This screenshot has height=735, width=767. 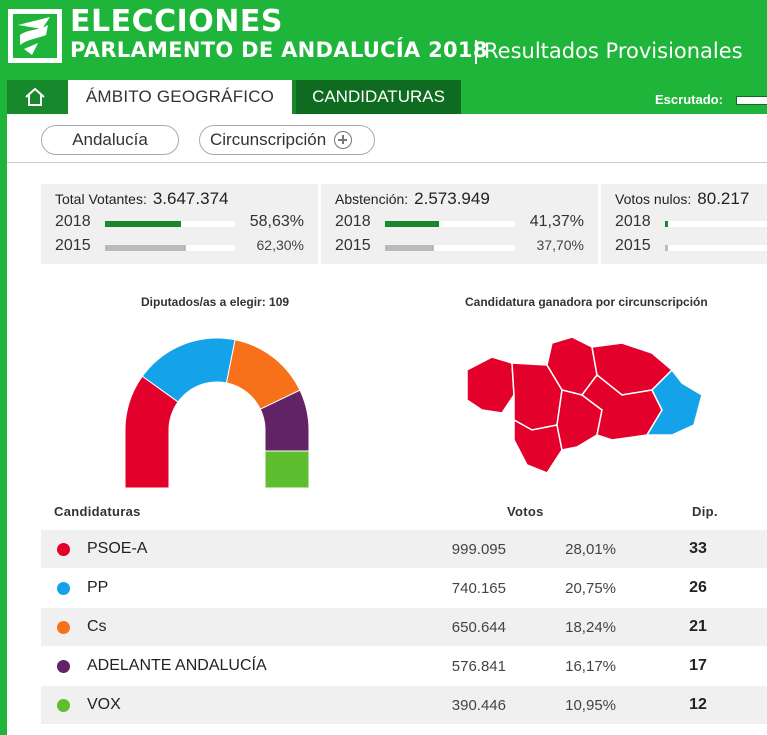 What do you see at coordinates (117, 548) in the screenshot?
I see `party-name: PSOE-A` at bounding box center [117, 548].